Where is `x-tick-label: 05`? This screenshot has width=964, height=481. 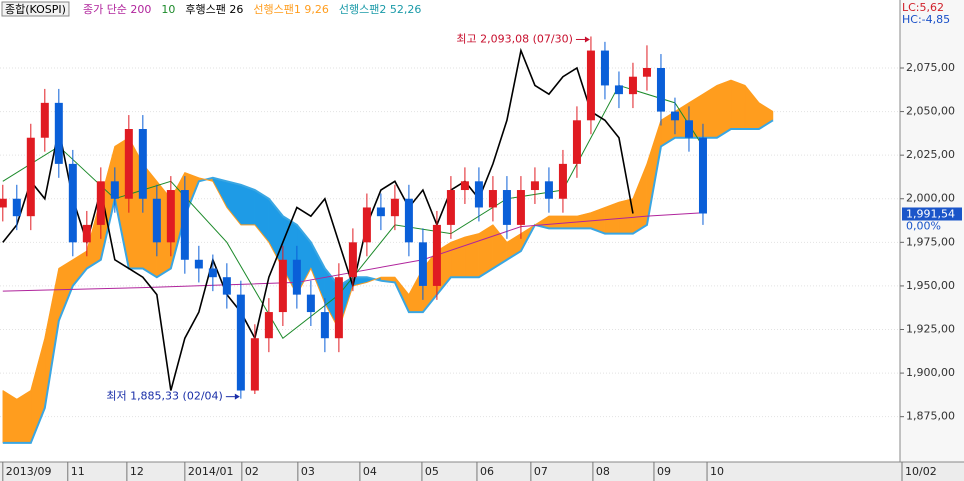
x-tick-label: 05 is located at coordinates (432, 471).